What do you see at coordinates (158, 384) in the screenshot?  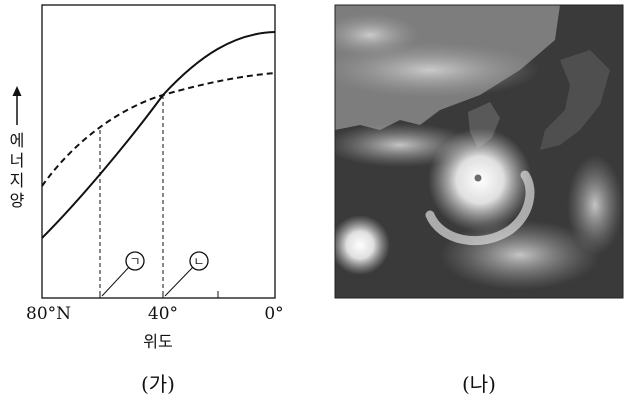 I see `caption-ga: (가)` at bounding box center [158, 384].